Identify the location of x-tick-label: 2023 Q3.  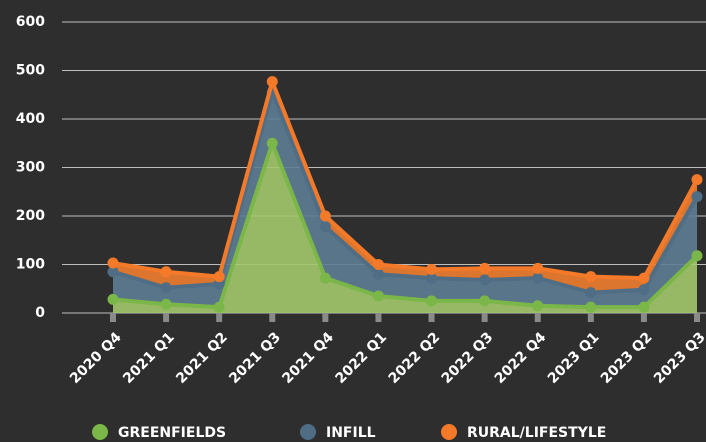
(678, 358).